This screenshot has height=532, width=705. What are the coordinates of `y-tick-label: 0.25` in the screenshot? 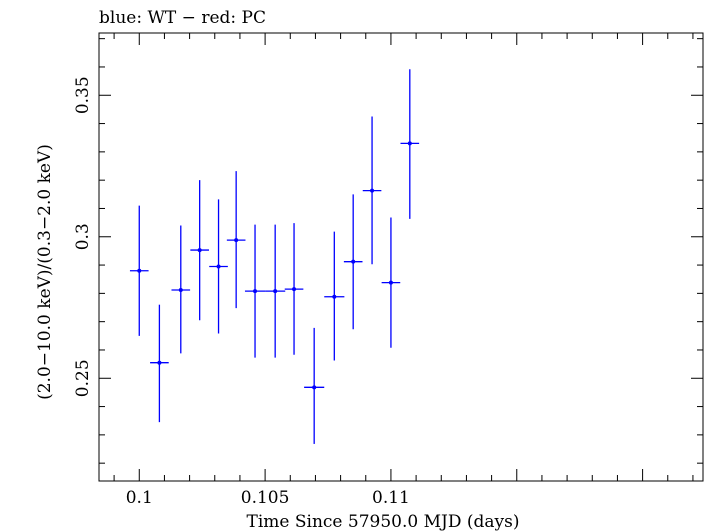 It's located at (83, 378).